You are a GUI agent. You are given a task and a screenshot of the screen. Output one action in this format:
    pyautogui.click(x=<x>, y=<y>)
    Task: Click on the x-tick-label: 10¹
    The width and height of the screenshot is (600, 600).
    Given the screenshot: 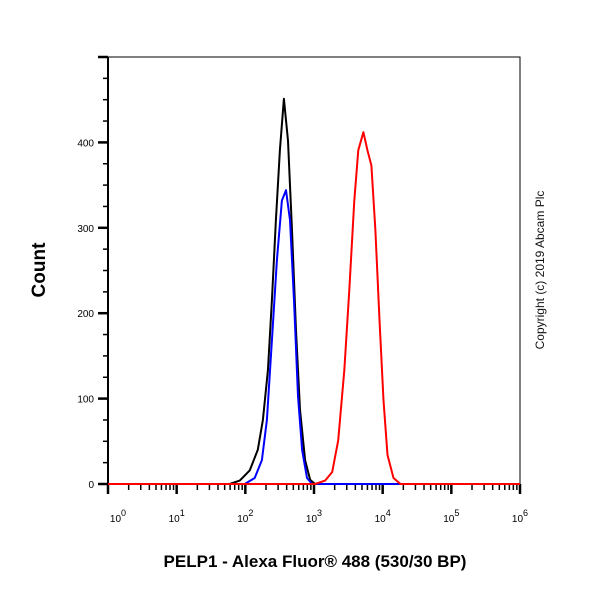 What is the action you would take?
    pyautogui.click(x=177, y=516)
    